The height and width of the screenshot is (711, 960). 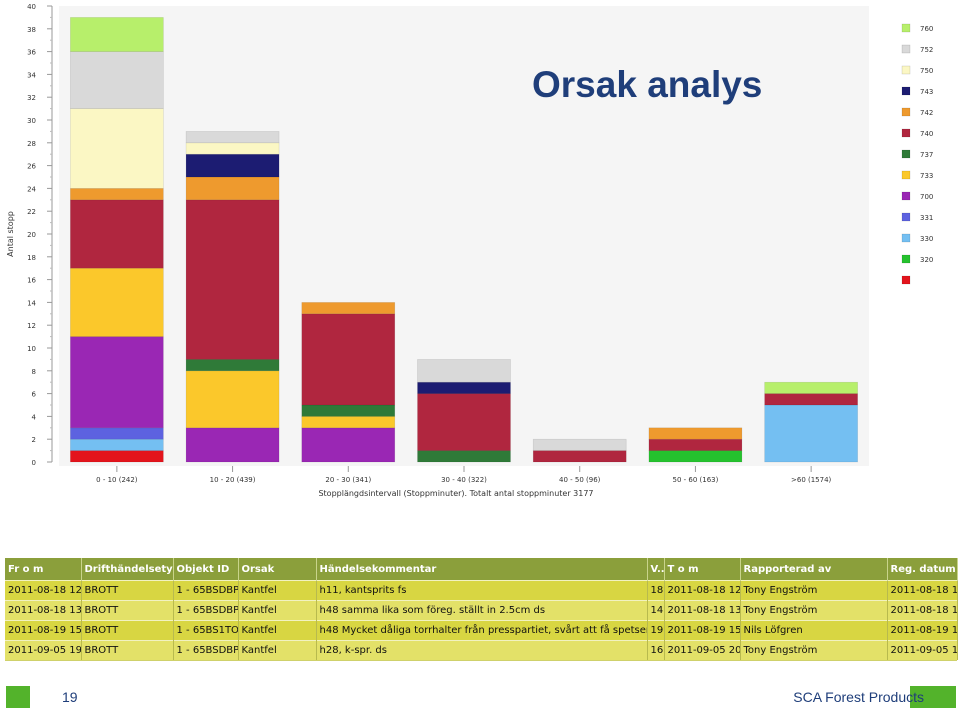 I want to click on y-tick-label: 40, so click(x=31, y=7).